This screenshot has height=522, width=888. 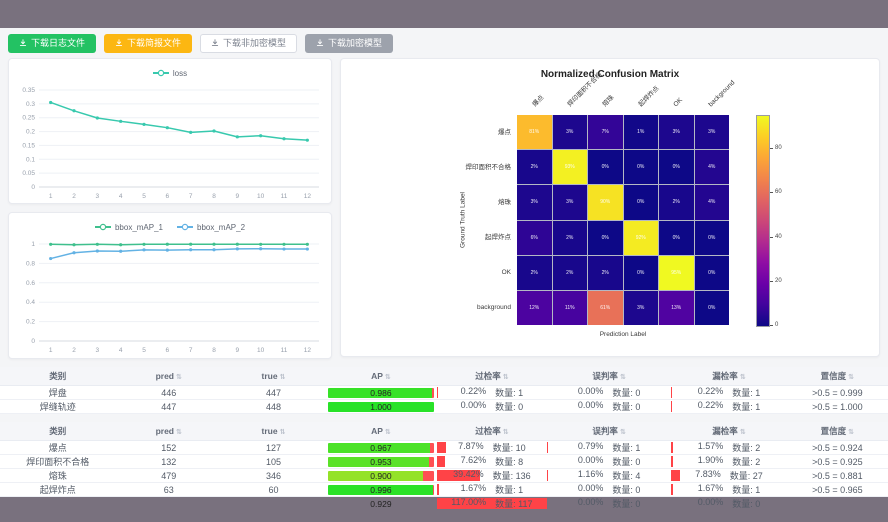 I want to click on loss-chart-legend: loss, so click(x=170, y=71).